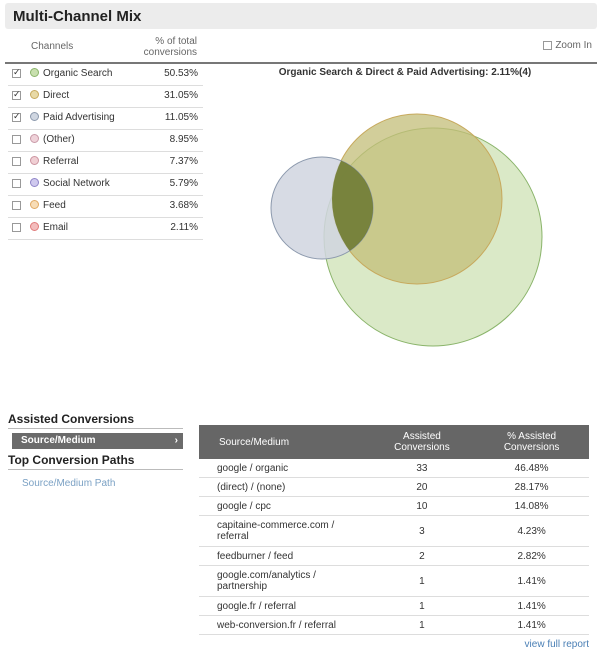  Describe the element at coordinates (183, 161) in the screenshot. I see `channel-pct: 7.37%` at that location.